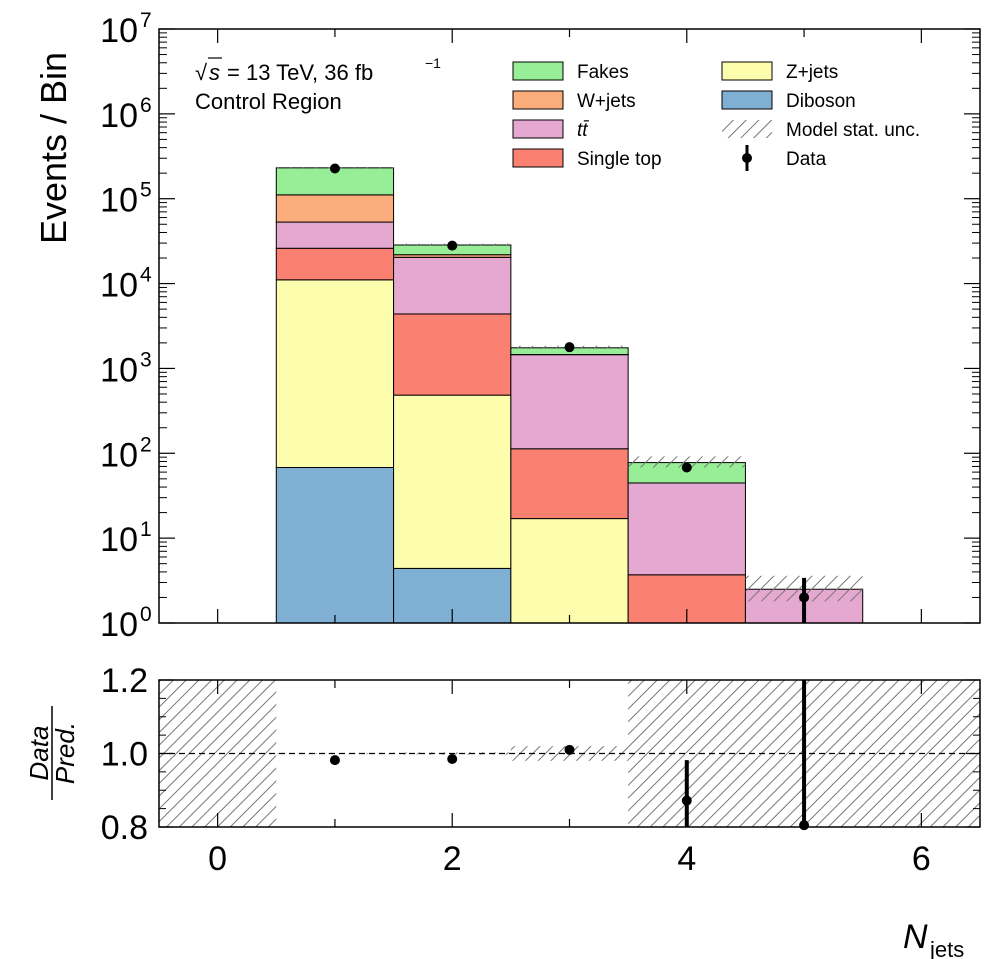 This screenshot has height=959, width=996. Describe the element at coordinates (452, 859) in the screenshot. I see `x-tick-label-2: 2` at that location.